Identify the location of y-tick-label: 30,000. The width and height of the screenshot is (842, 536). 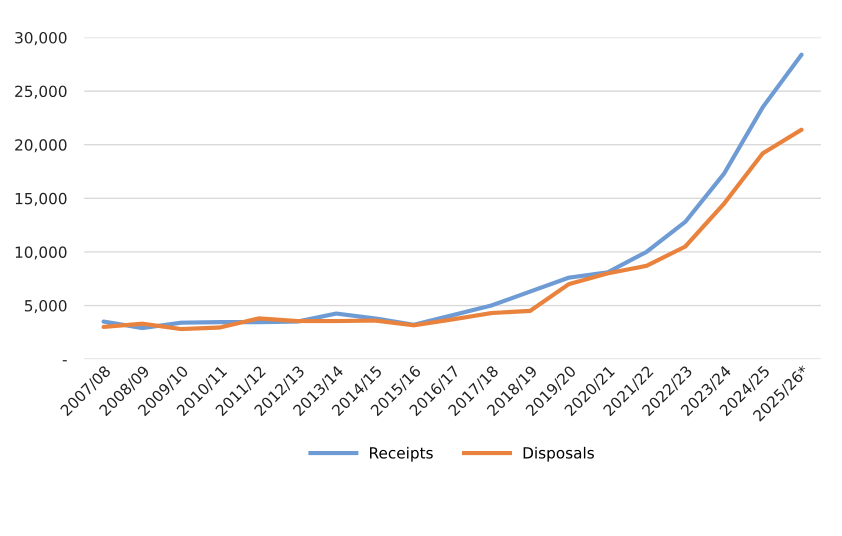
(41, 39).